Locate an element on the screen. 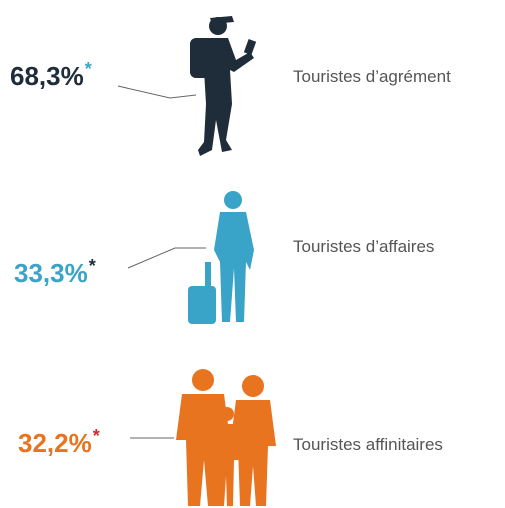 This screenshot has height=508, width=505. category-label: Touristes d’agrément is located at coordinates (372, 76).